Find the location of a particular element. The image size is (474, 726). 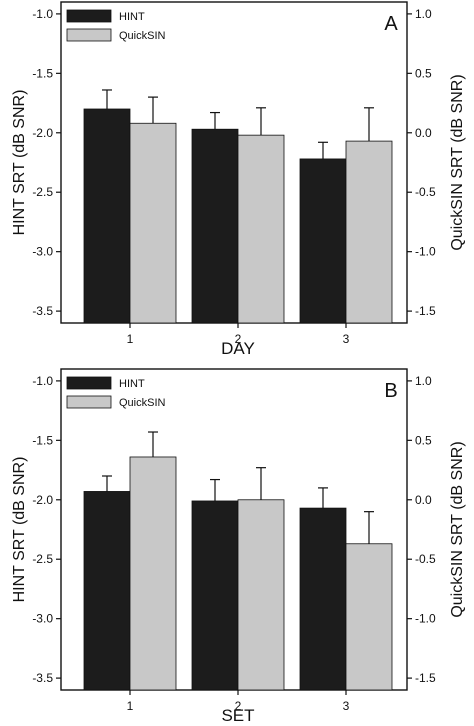

x-axis-label: SET is located at coordinates (237, 715).